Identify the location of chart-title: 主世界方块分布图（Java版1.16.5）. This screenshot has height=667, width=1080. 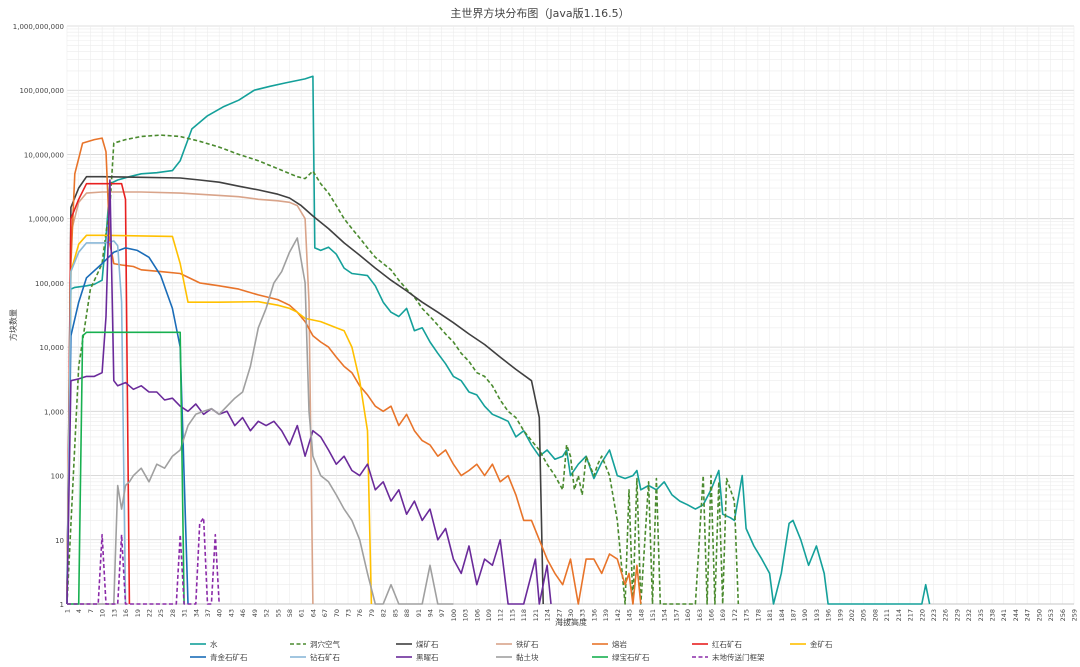
(539, 13).